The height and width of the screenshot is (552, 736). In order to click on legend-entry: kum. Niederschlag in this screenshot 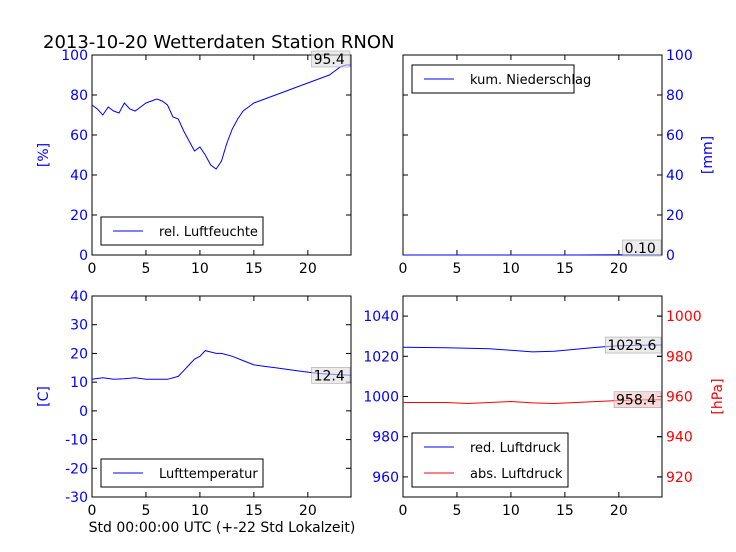, I will do `click(530, 80)`.